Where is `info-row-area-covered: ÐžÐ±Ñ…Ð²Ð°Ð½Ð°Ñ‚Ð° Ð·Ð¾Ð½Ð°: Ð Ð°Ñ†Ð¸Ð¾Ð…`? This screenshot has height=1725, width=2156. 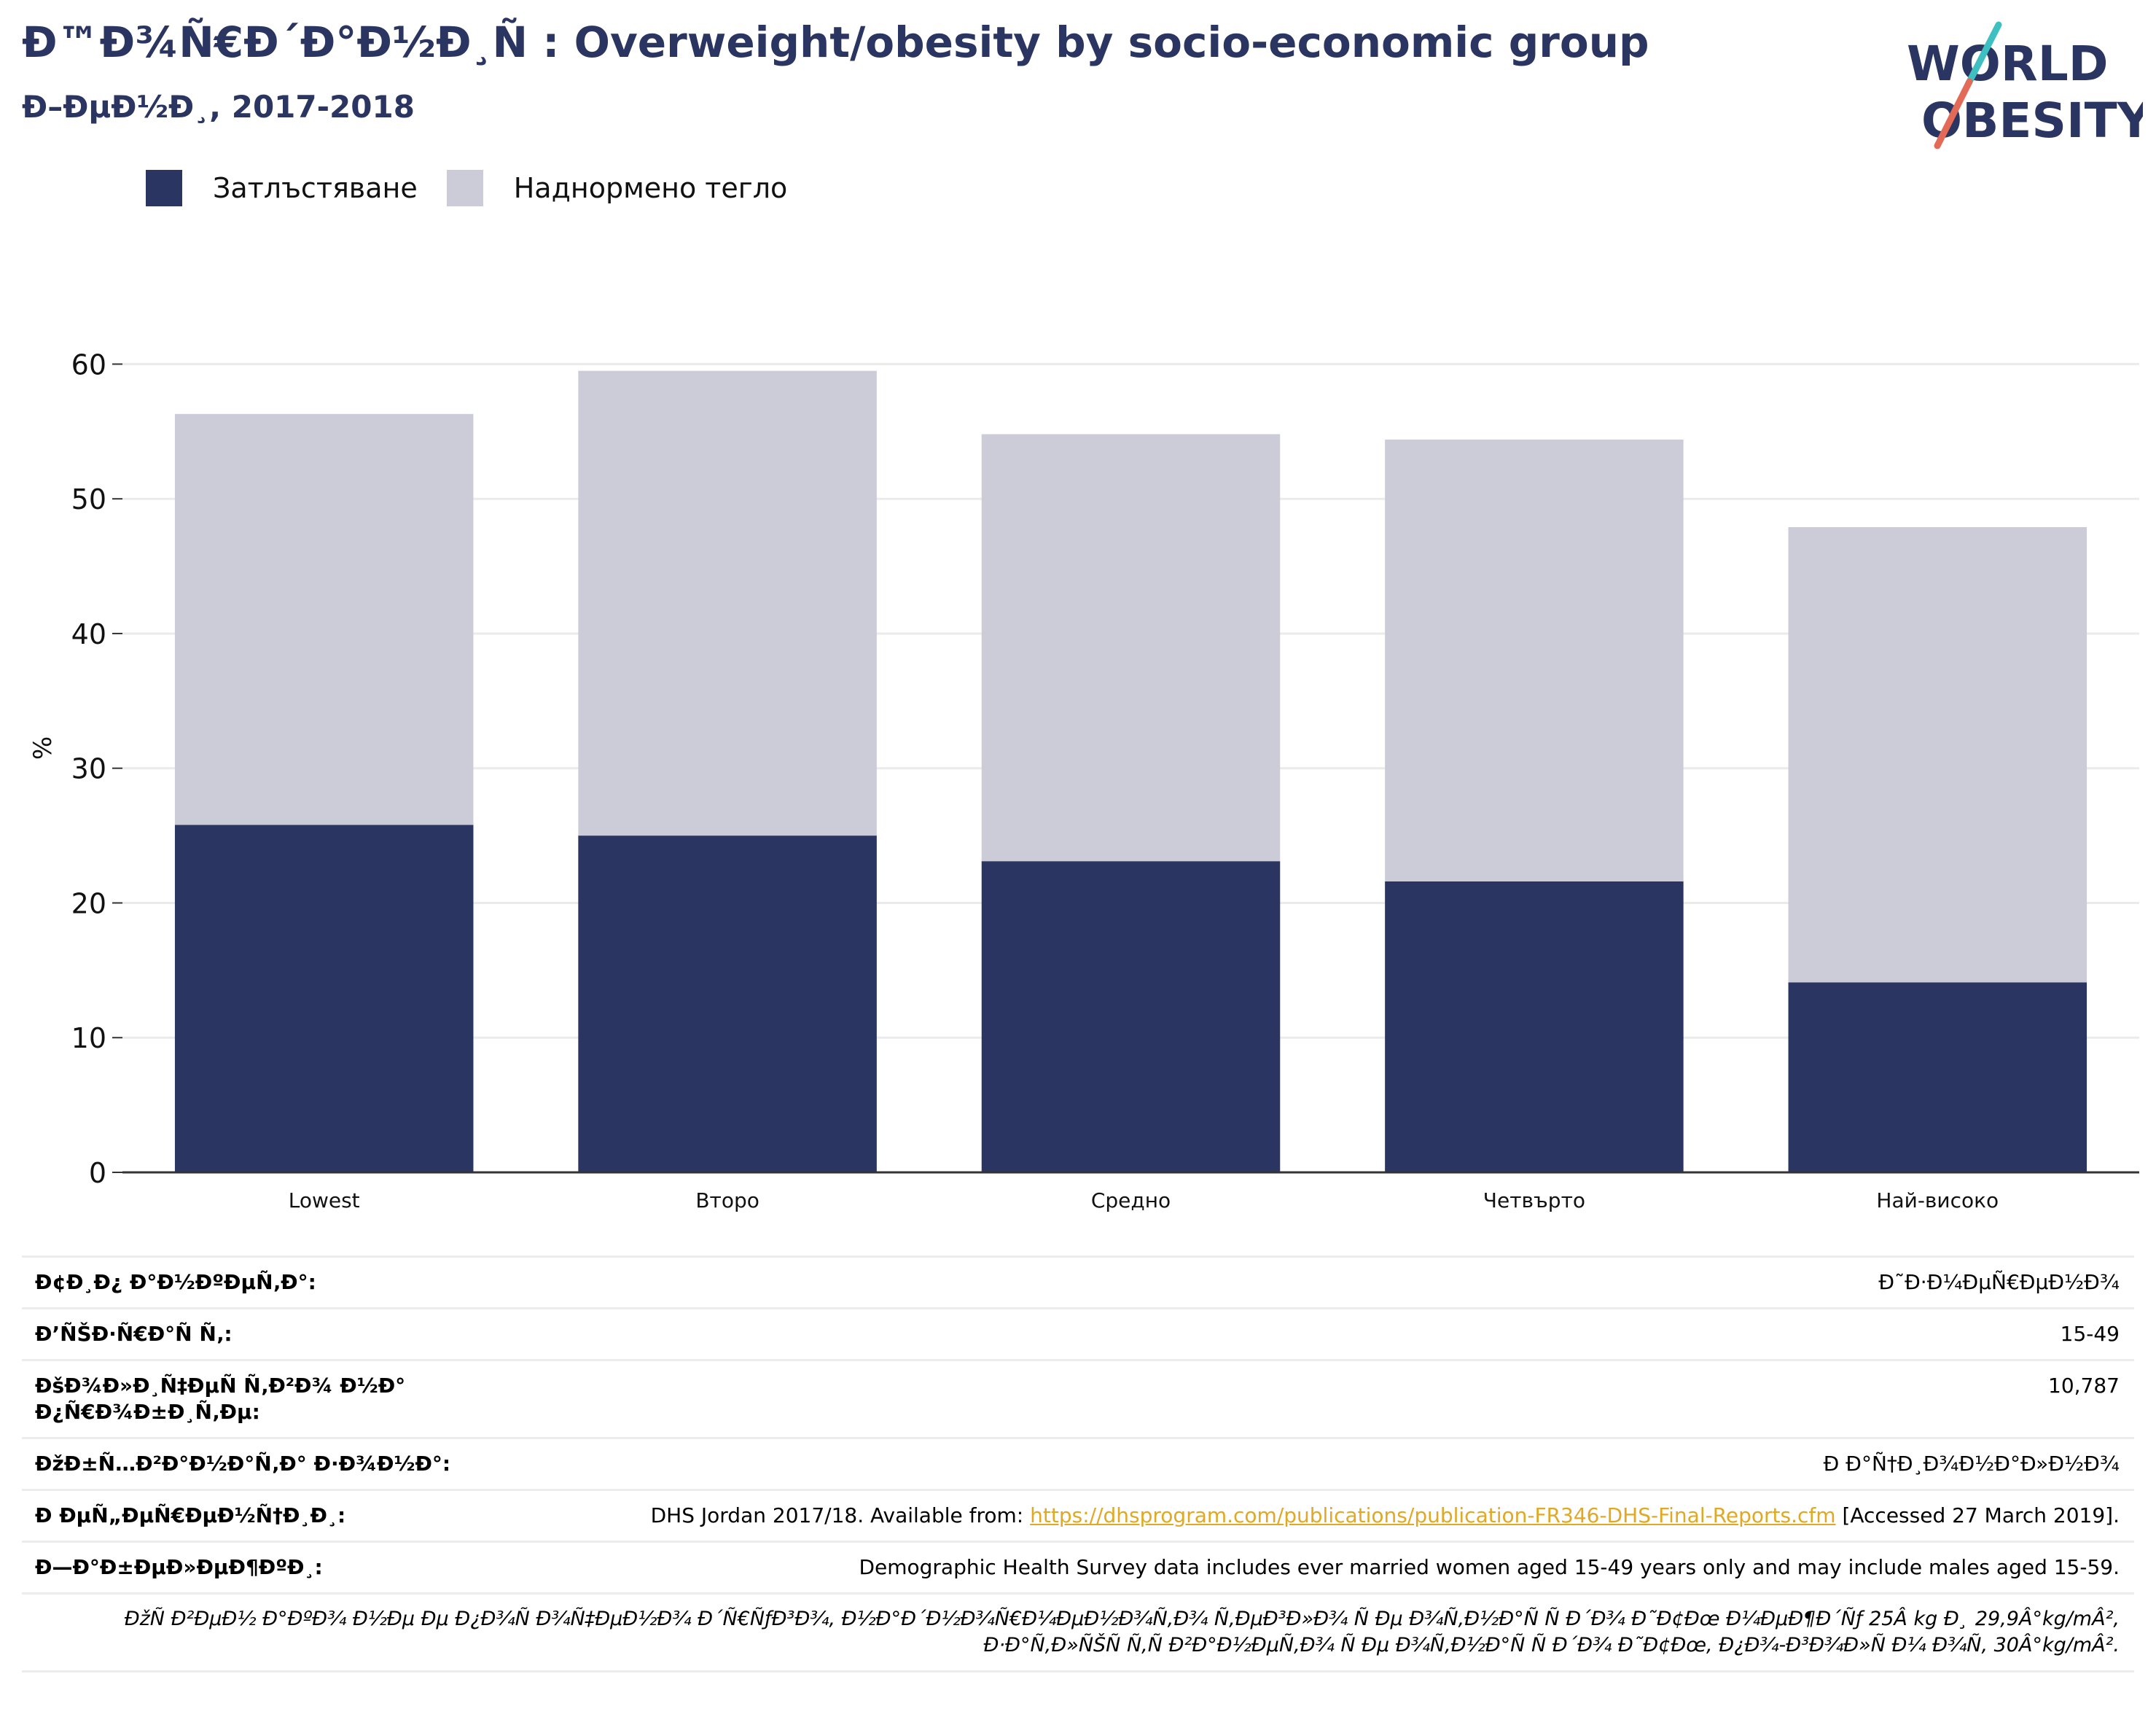
info-row-area-covered: ÐžÐ±Ñ…Ð²Ð°Ð½Ð°Ñ‚Ð° Ð·Ð¾Ð½Ð°: Ð Ð°Ñ†Ð¸Ð¾Ð… is located at coordinates (1078, 1463).